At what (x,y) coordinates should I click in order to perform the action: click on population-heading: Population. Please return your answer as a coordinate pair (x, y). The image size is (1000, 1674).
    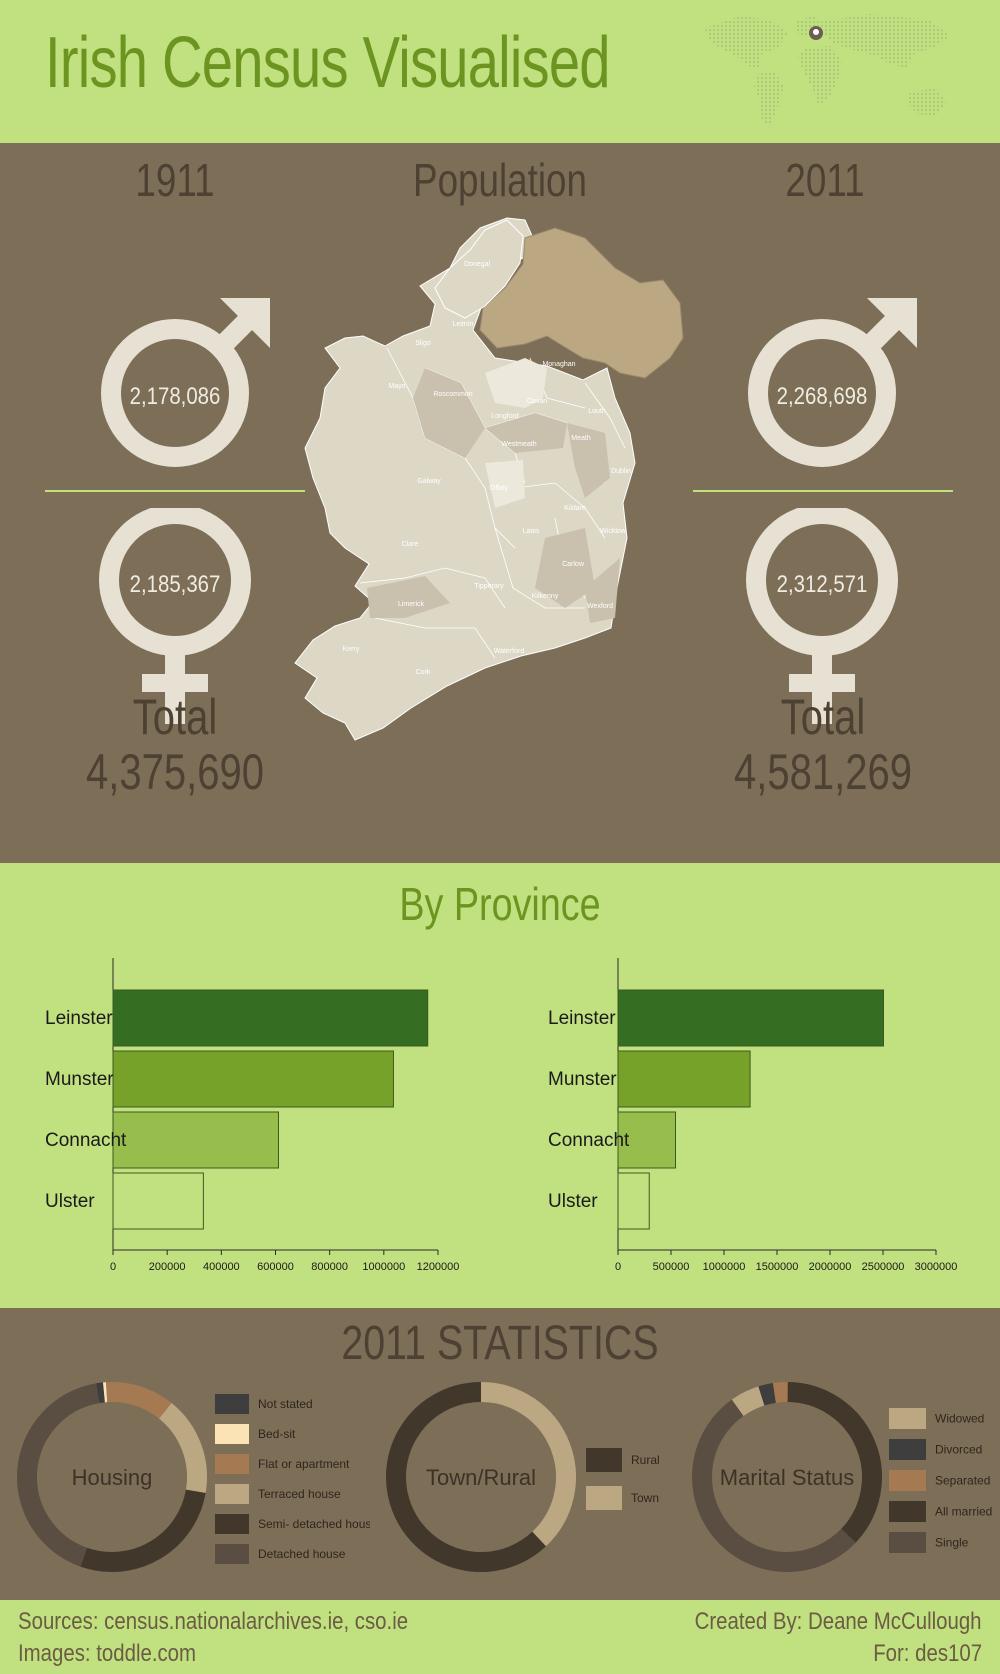
    Looking at the image, I should click on (500, 180).